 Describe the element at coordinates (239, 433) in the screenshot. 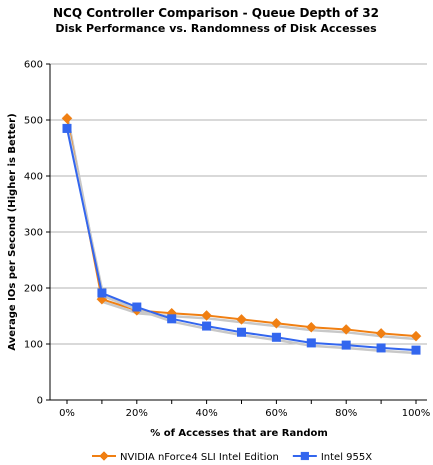

I see `x-axis-label: % of Accesses that are Random` at that location.